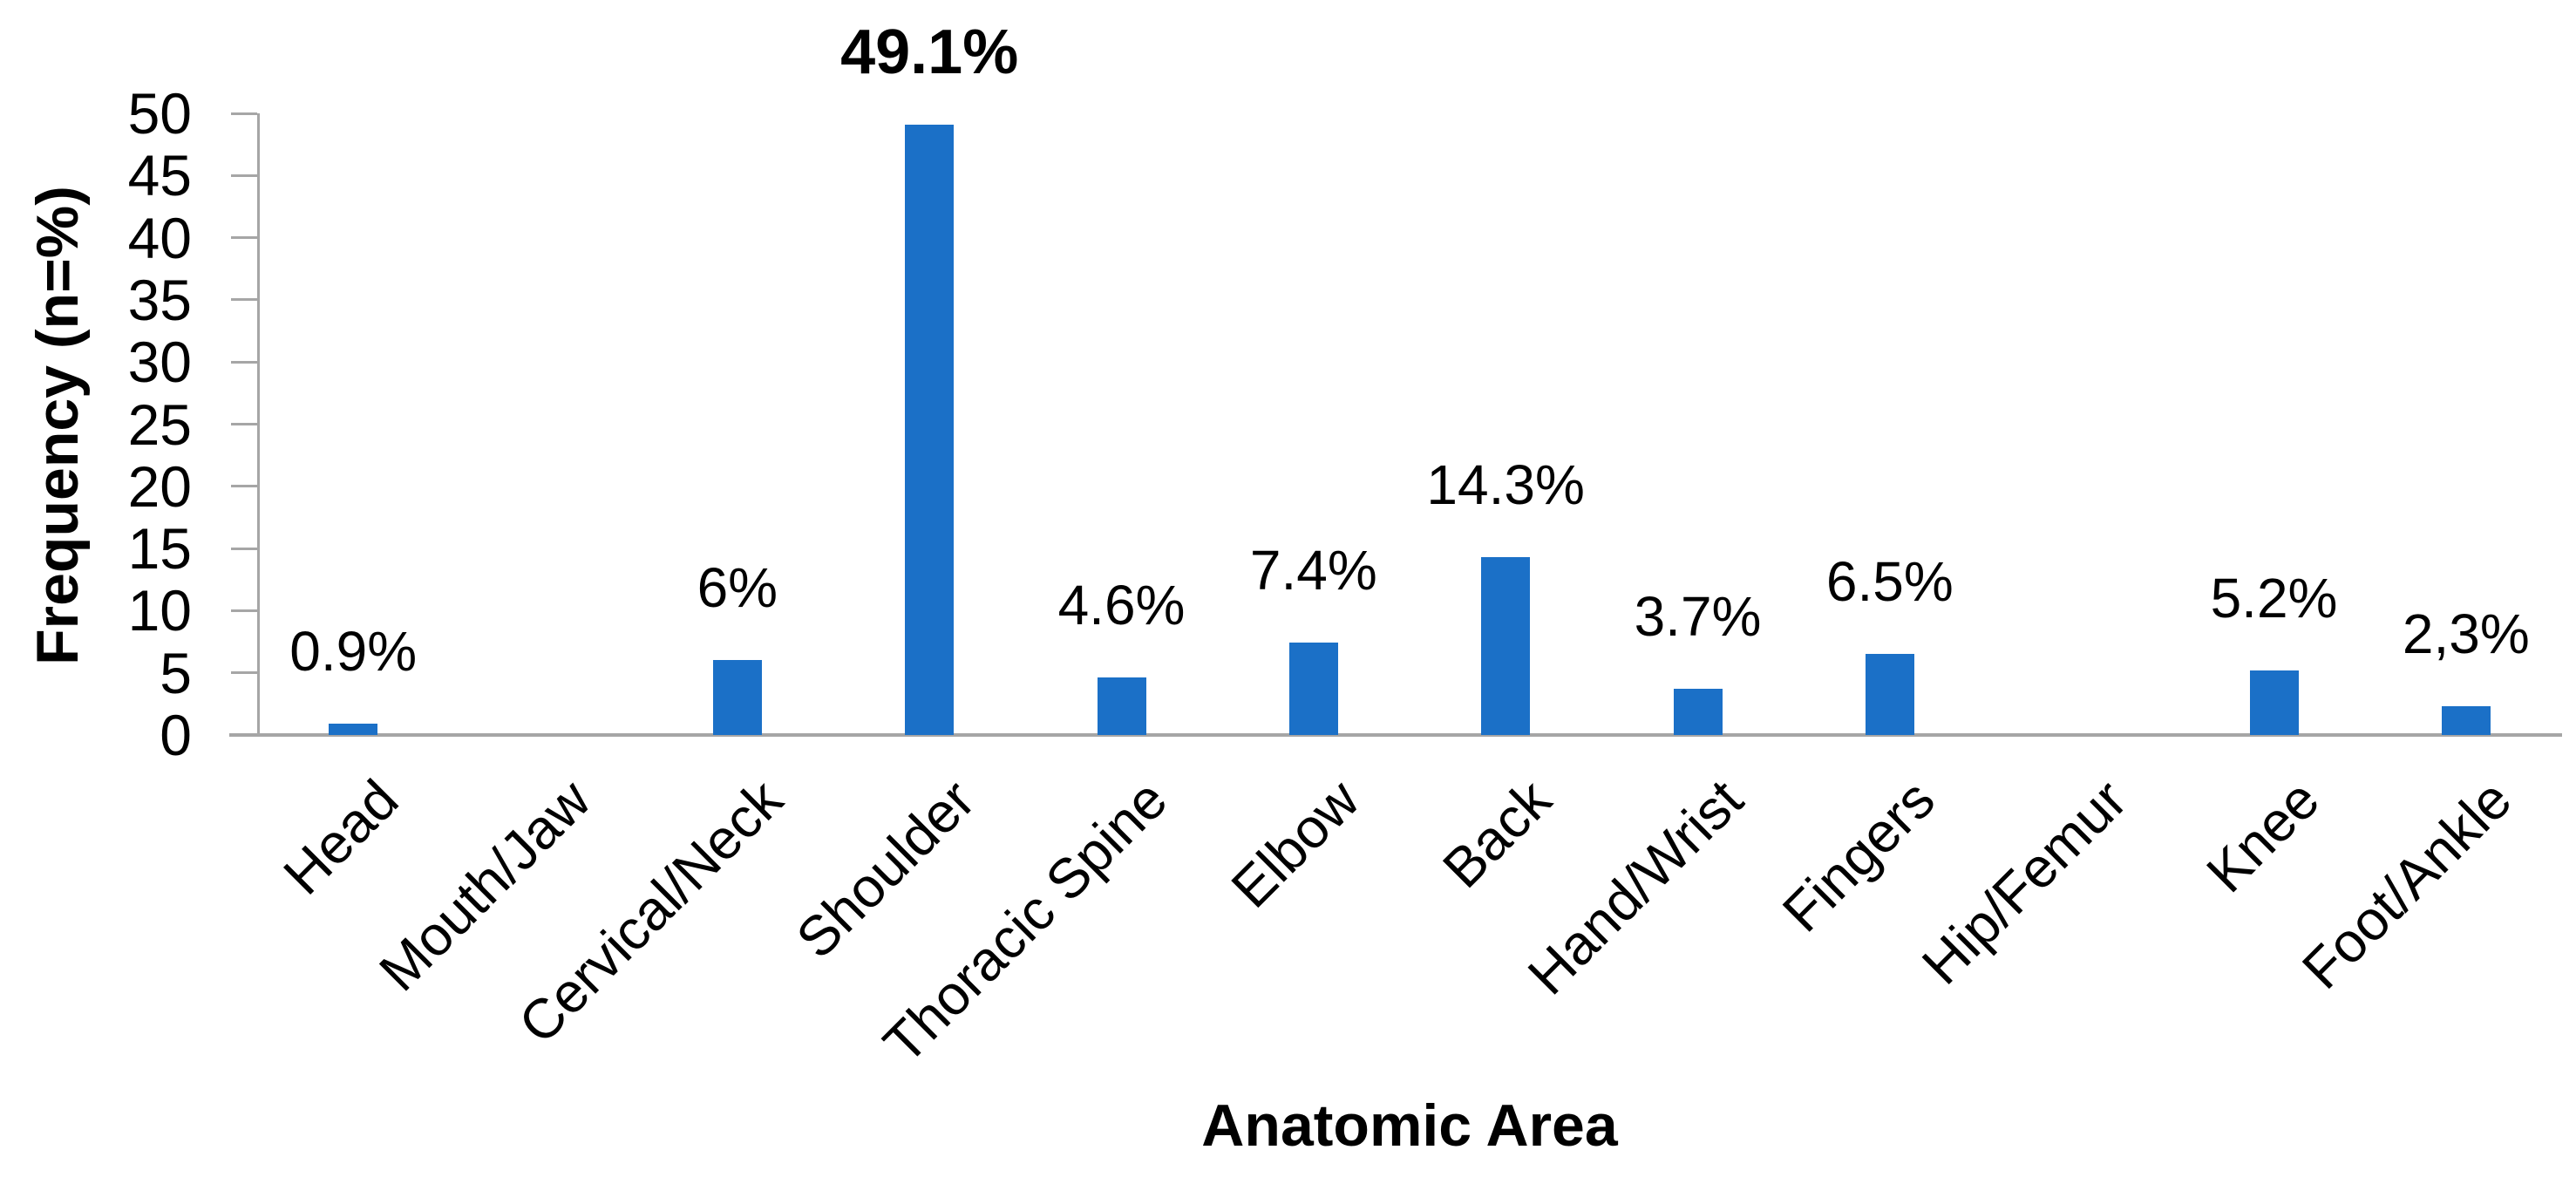 The width and height of the screenshot is (2576, 1184). Describe the element at coordinates (258, 424) in the screenshot. I see `y-axis-line` at that location.